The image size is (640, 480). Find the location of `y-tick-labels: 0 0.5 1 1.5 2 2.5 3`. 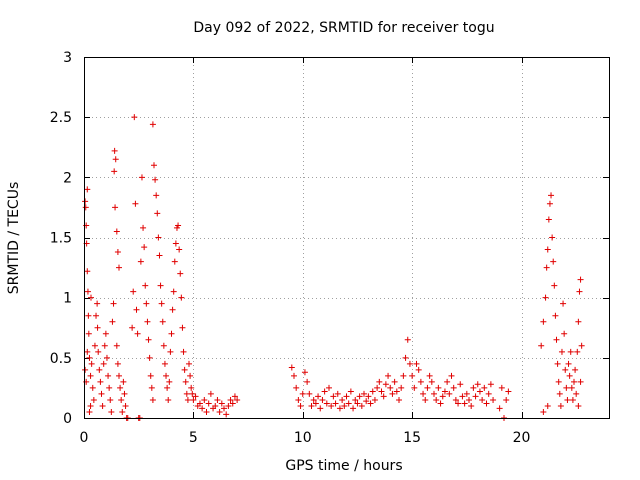

y-tick-labels: 0 0.5 1 1.5 2 2.5 3 is located at coordinates (61, 238).